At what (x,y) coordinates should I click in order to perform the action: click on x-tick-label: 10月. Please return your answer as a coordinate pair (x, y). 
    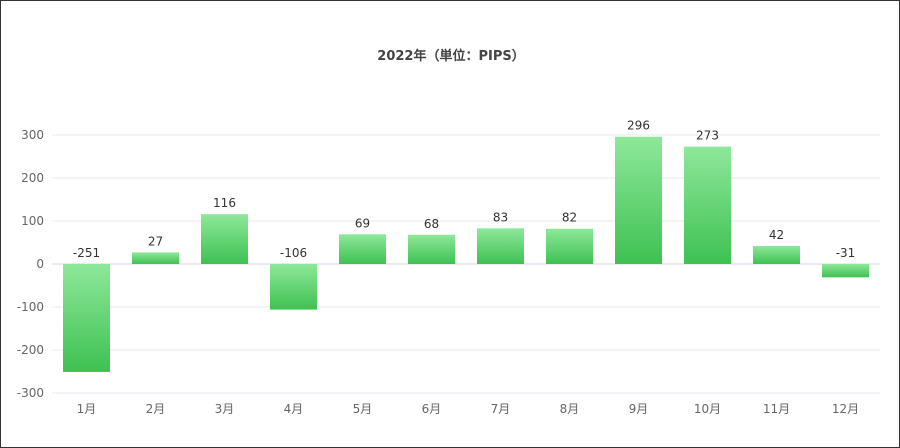
    Looking at the image, I should click on (707, 409).